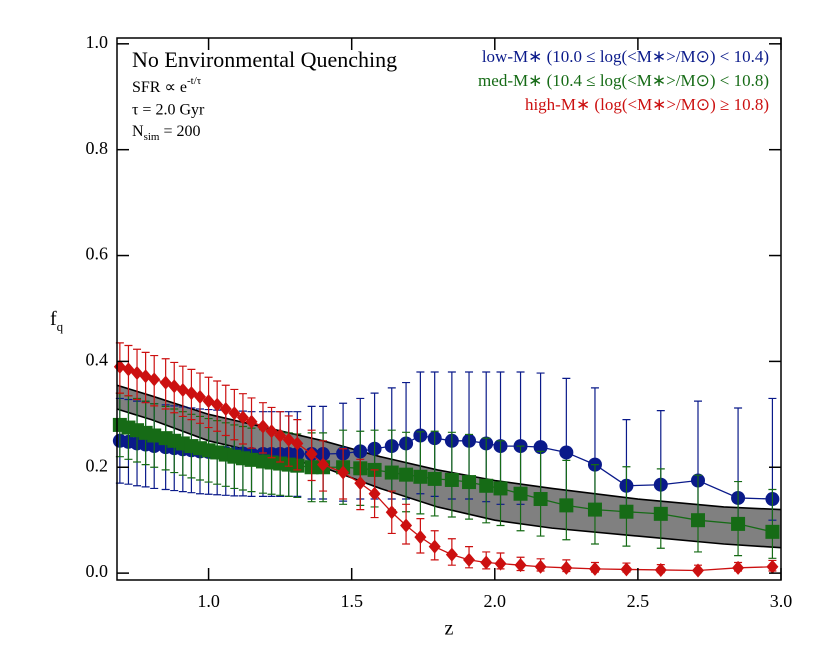 This screenshot has width=814, height=651. What do you see at coordinates (138, 131) in the screenshot?
I see `annotation-text: N` at bounding box center [138, 131].